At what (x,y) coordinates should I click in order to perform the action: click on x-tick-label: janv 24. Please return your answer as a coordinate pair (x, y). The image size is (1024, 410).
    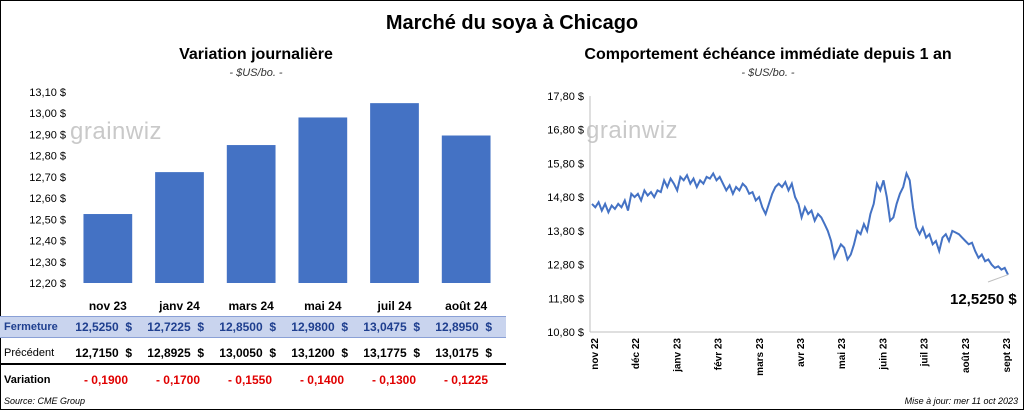
    Looking at the image, I should click on (179, 306).